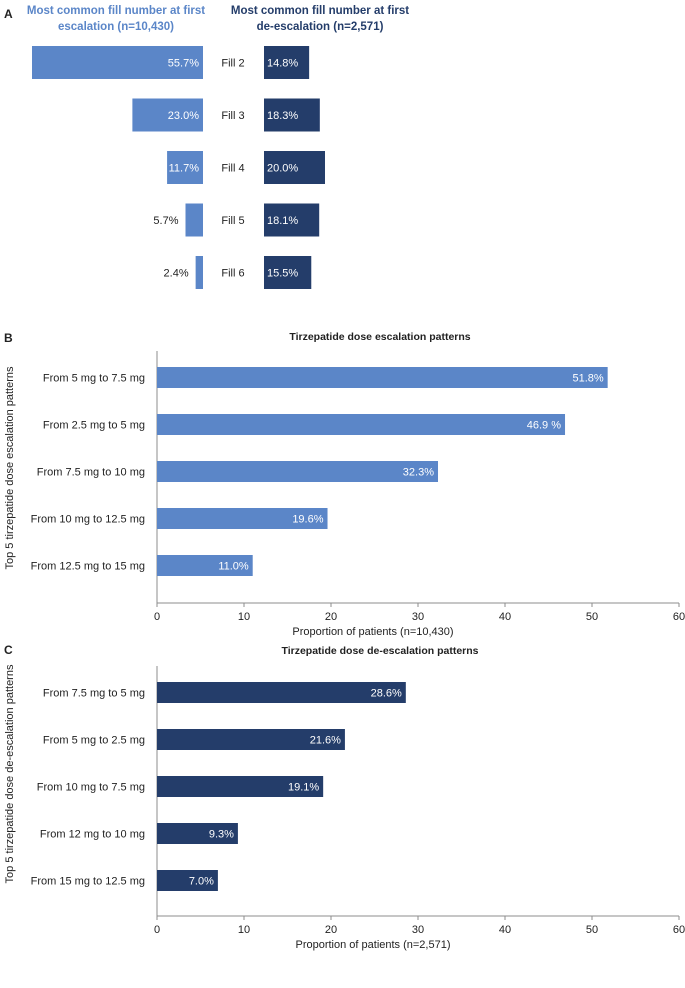 The width and height of the screenshot is (685, 988). Describe the element at coordinates (282, 116) in the screenshot. I see `deescalation-bar-label: 18.3%` at that location.